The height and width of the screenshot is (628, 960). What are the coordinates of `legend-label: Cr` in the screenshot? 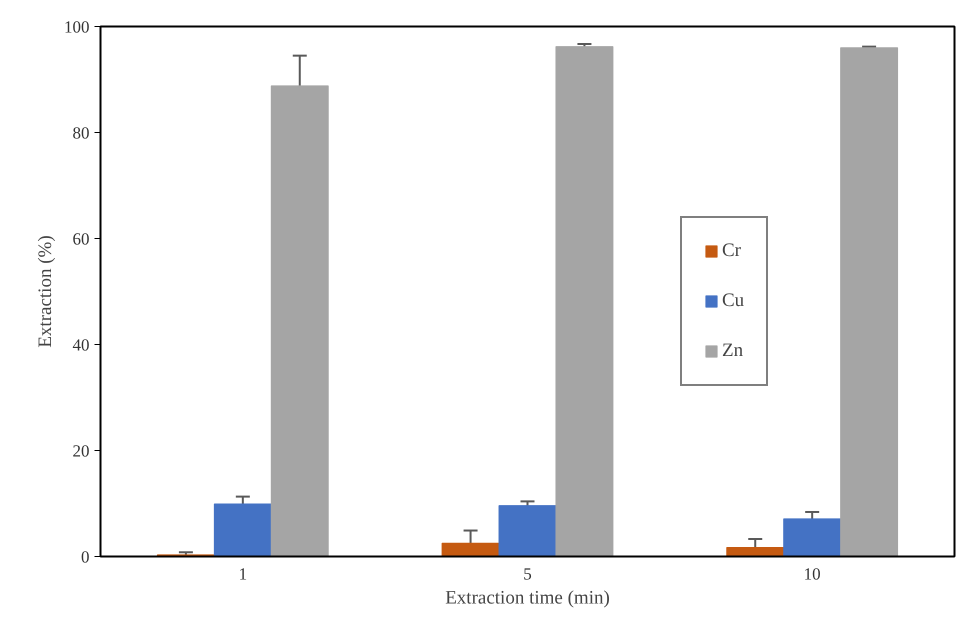 It's located at (732, 251).